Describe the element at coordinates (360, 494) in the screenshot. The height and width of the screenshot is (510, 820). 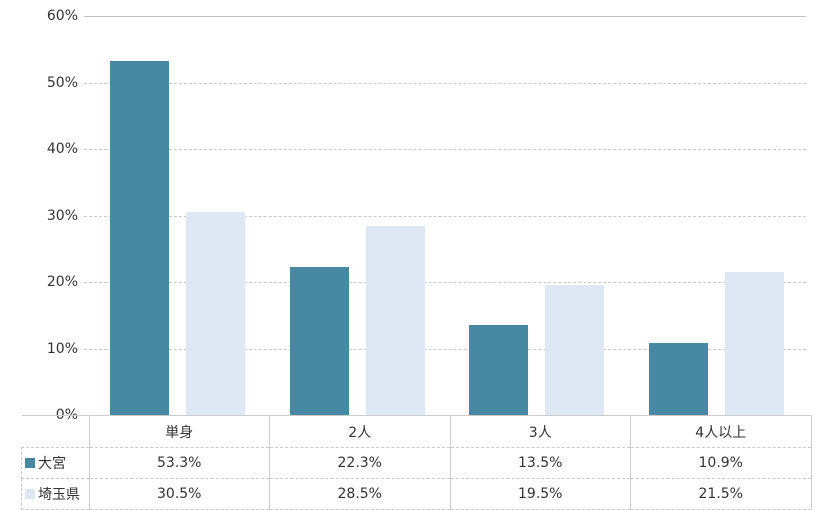
I see `value-cell: 28.5%` at that location.